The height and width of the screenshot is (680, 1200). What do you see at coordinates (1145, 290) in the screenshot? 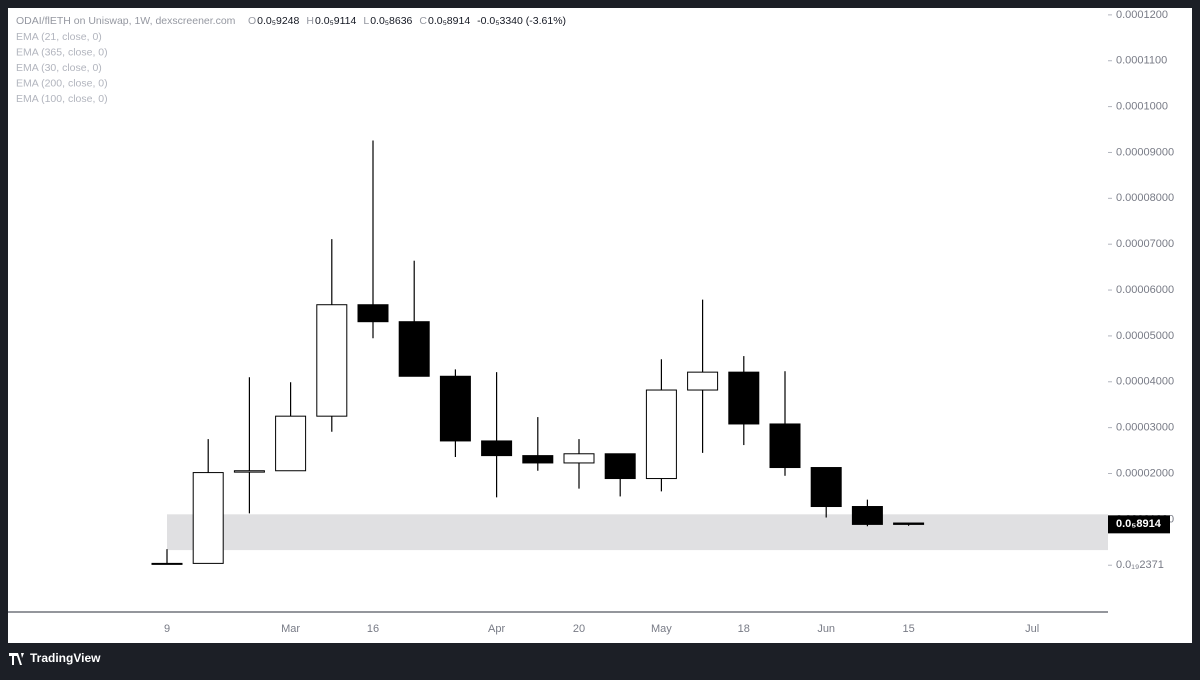
I see `y-tick-label: 0.00006000` at bounding box center [1145, 290].